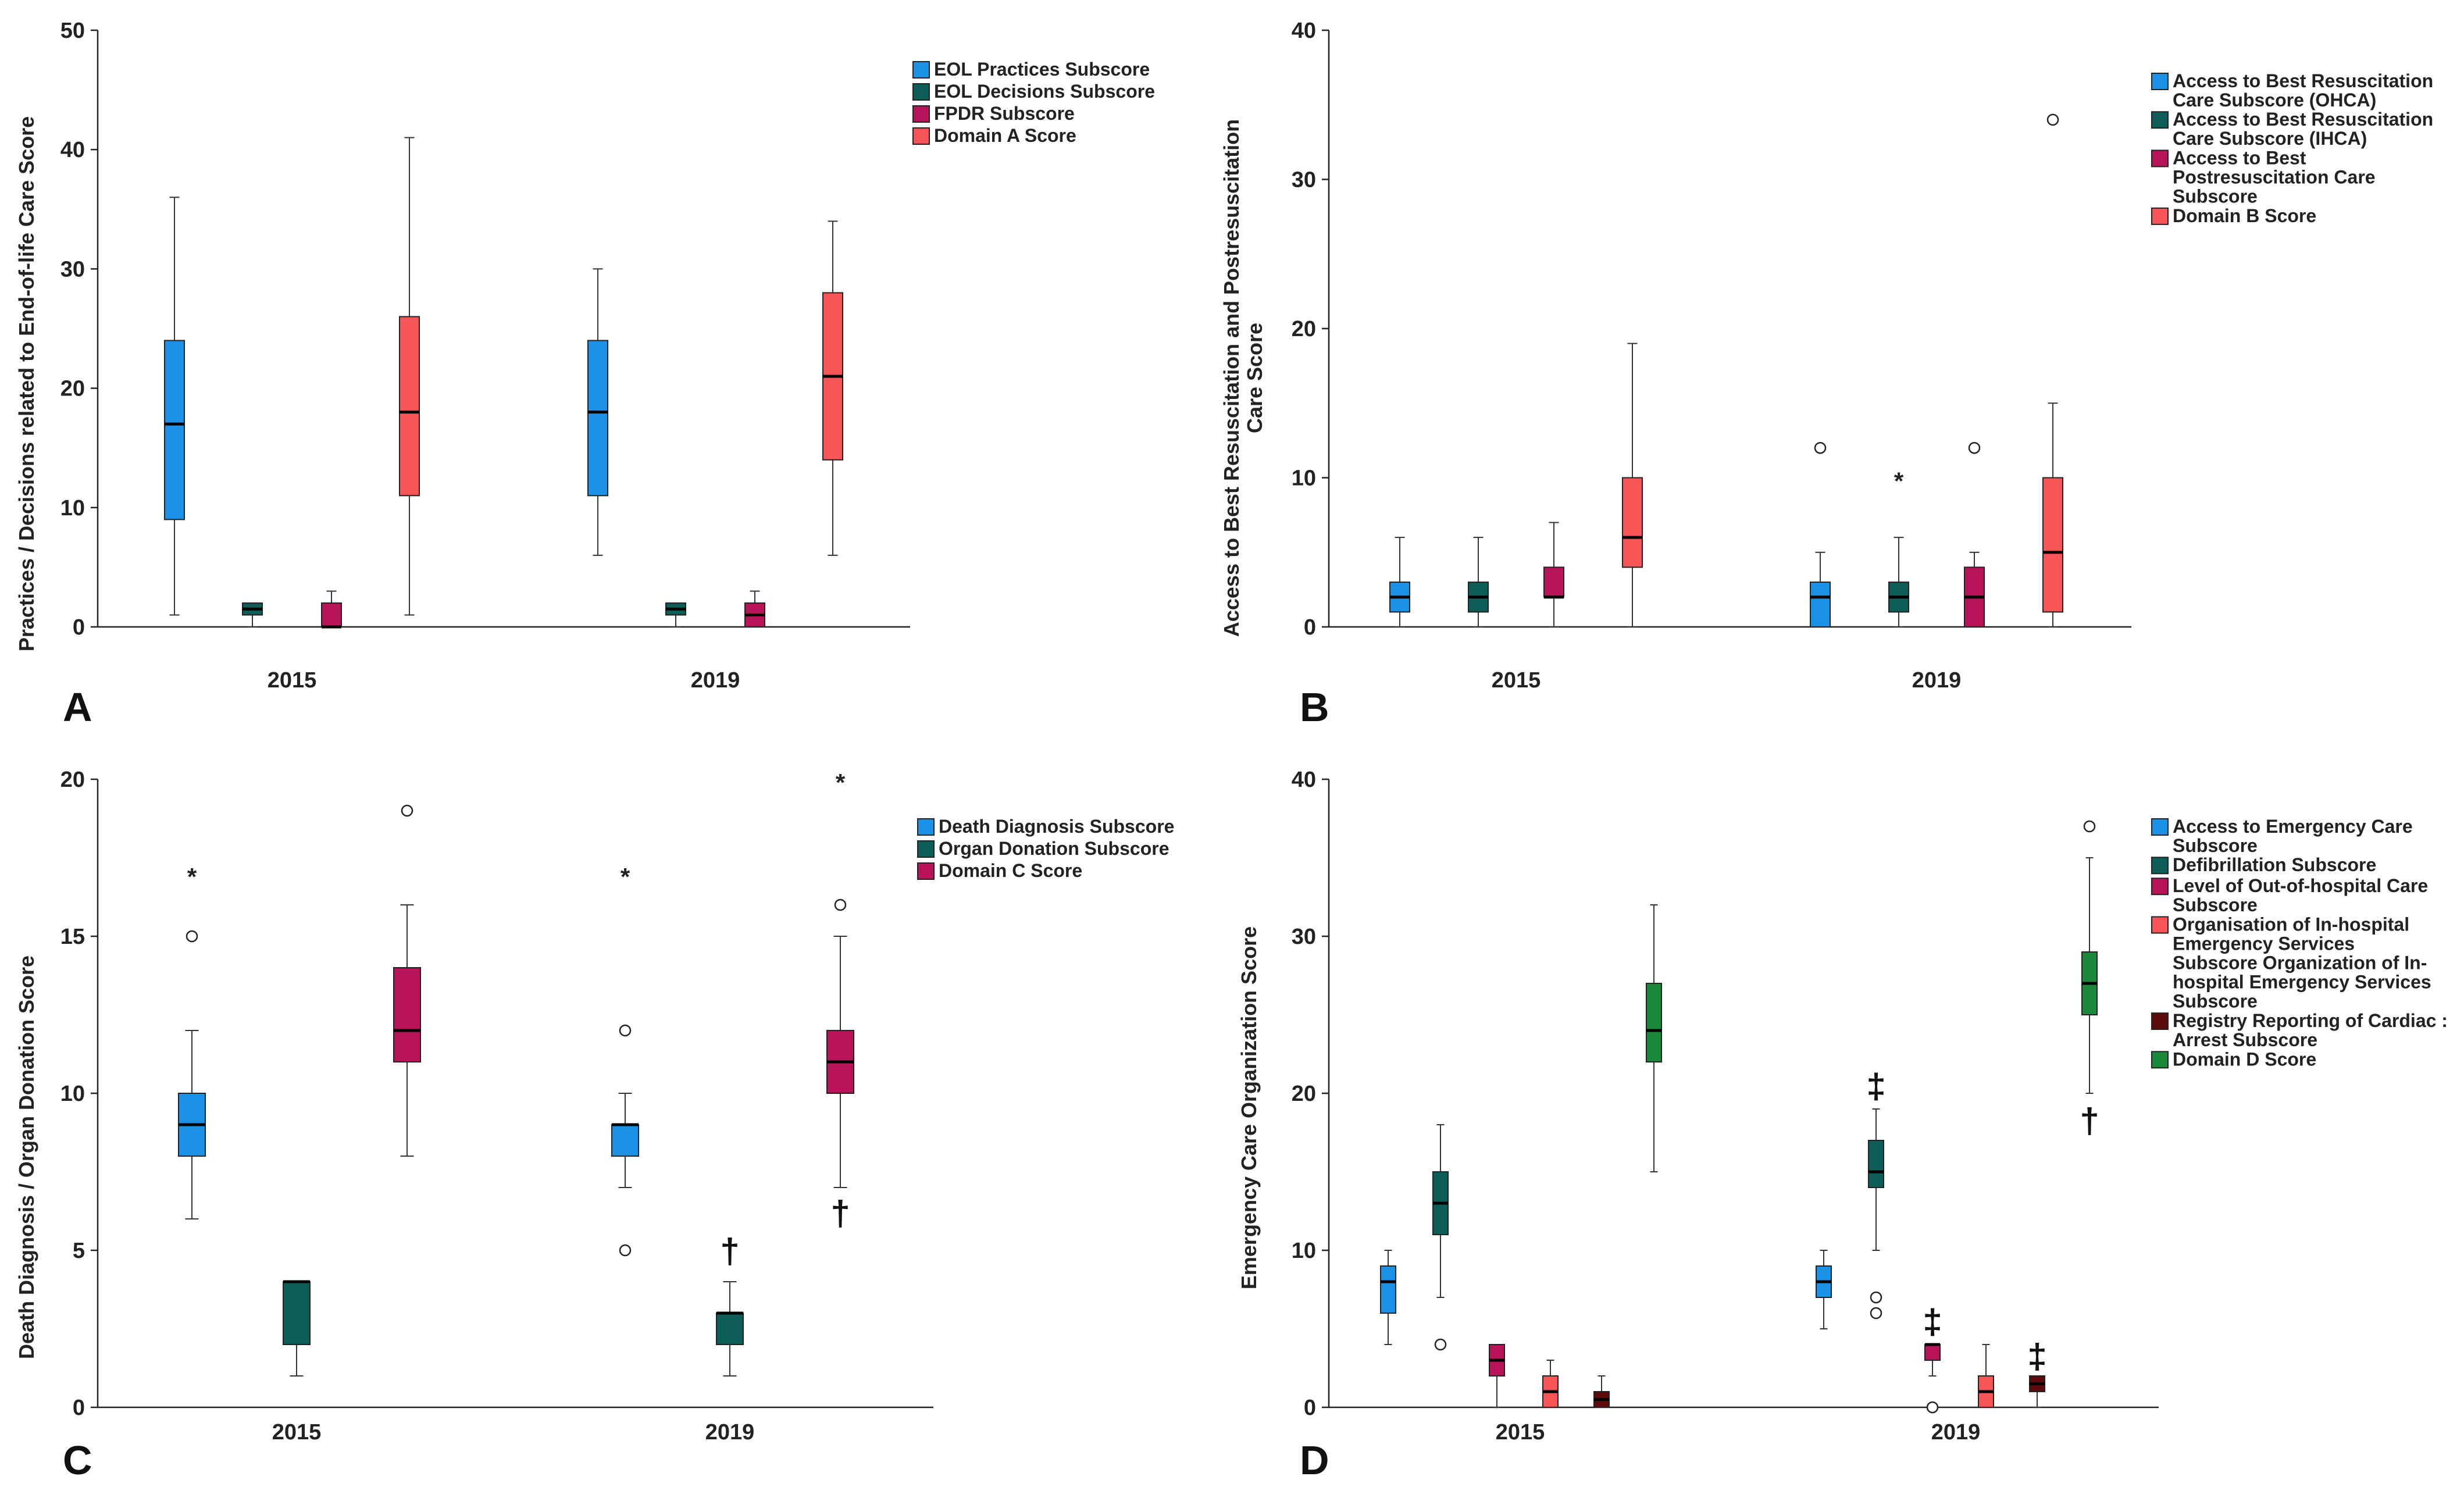  What do you see at coordinates (2302, 981) in the screenshot?
I see `legend-label: hospital Emergency Services` at bounding box center [2302, 981].